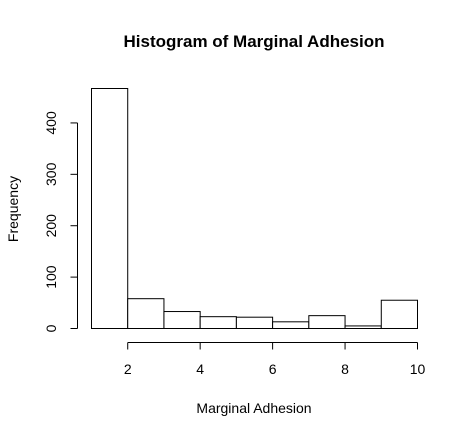 Image resolution: width=471 pixels, height=437 pixels. What do you see at coordinates (253, 41) in the screenshot?
I see `chart-title: Histogram of Marginal Adhesion` at bounding box center [253, 41].